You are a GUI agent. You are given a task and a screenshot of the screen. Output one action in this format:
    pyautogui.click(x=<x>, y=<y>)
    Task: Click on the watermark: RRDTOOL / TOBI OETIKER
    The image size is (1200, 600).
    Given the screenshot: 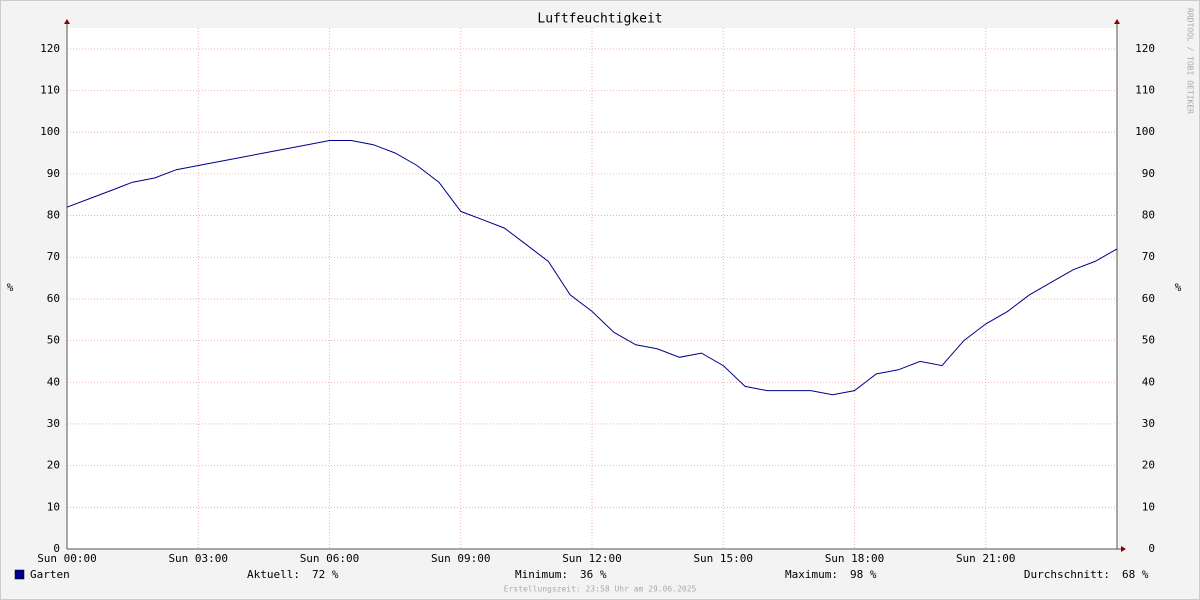 What is the action you would take?
    pyautogui.click(x=1190, y=61)
    